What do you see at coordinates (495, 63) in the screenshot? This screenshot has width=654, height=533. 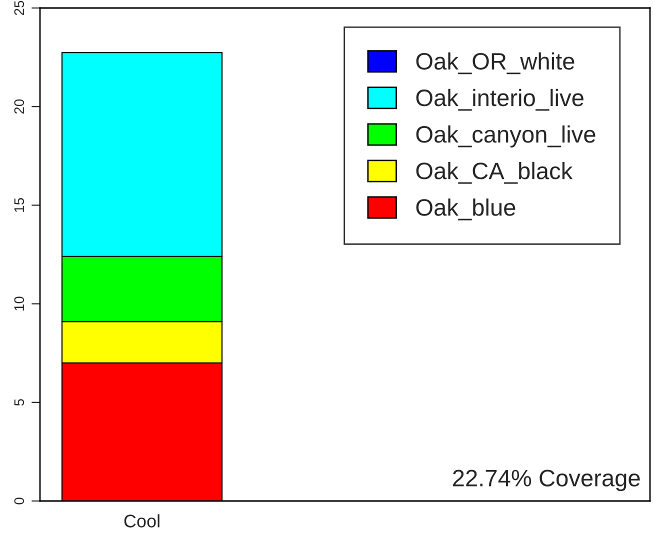 I see `legend-label: Oak_OR_white` at bounding box center [495, 63].